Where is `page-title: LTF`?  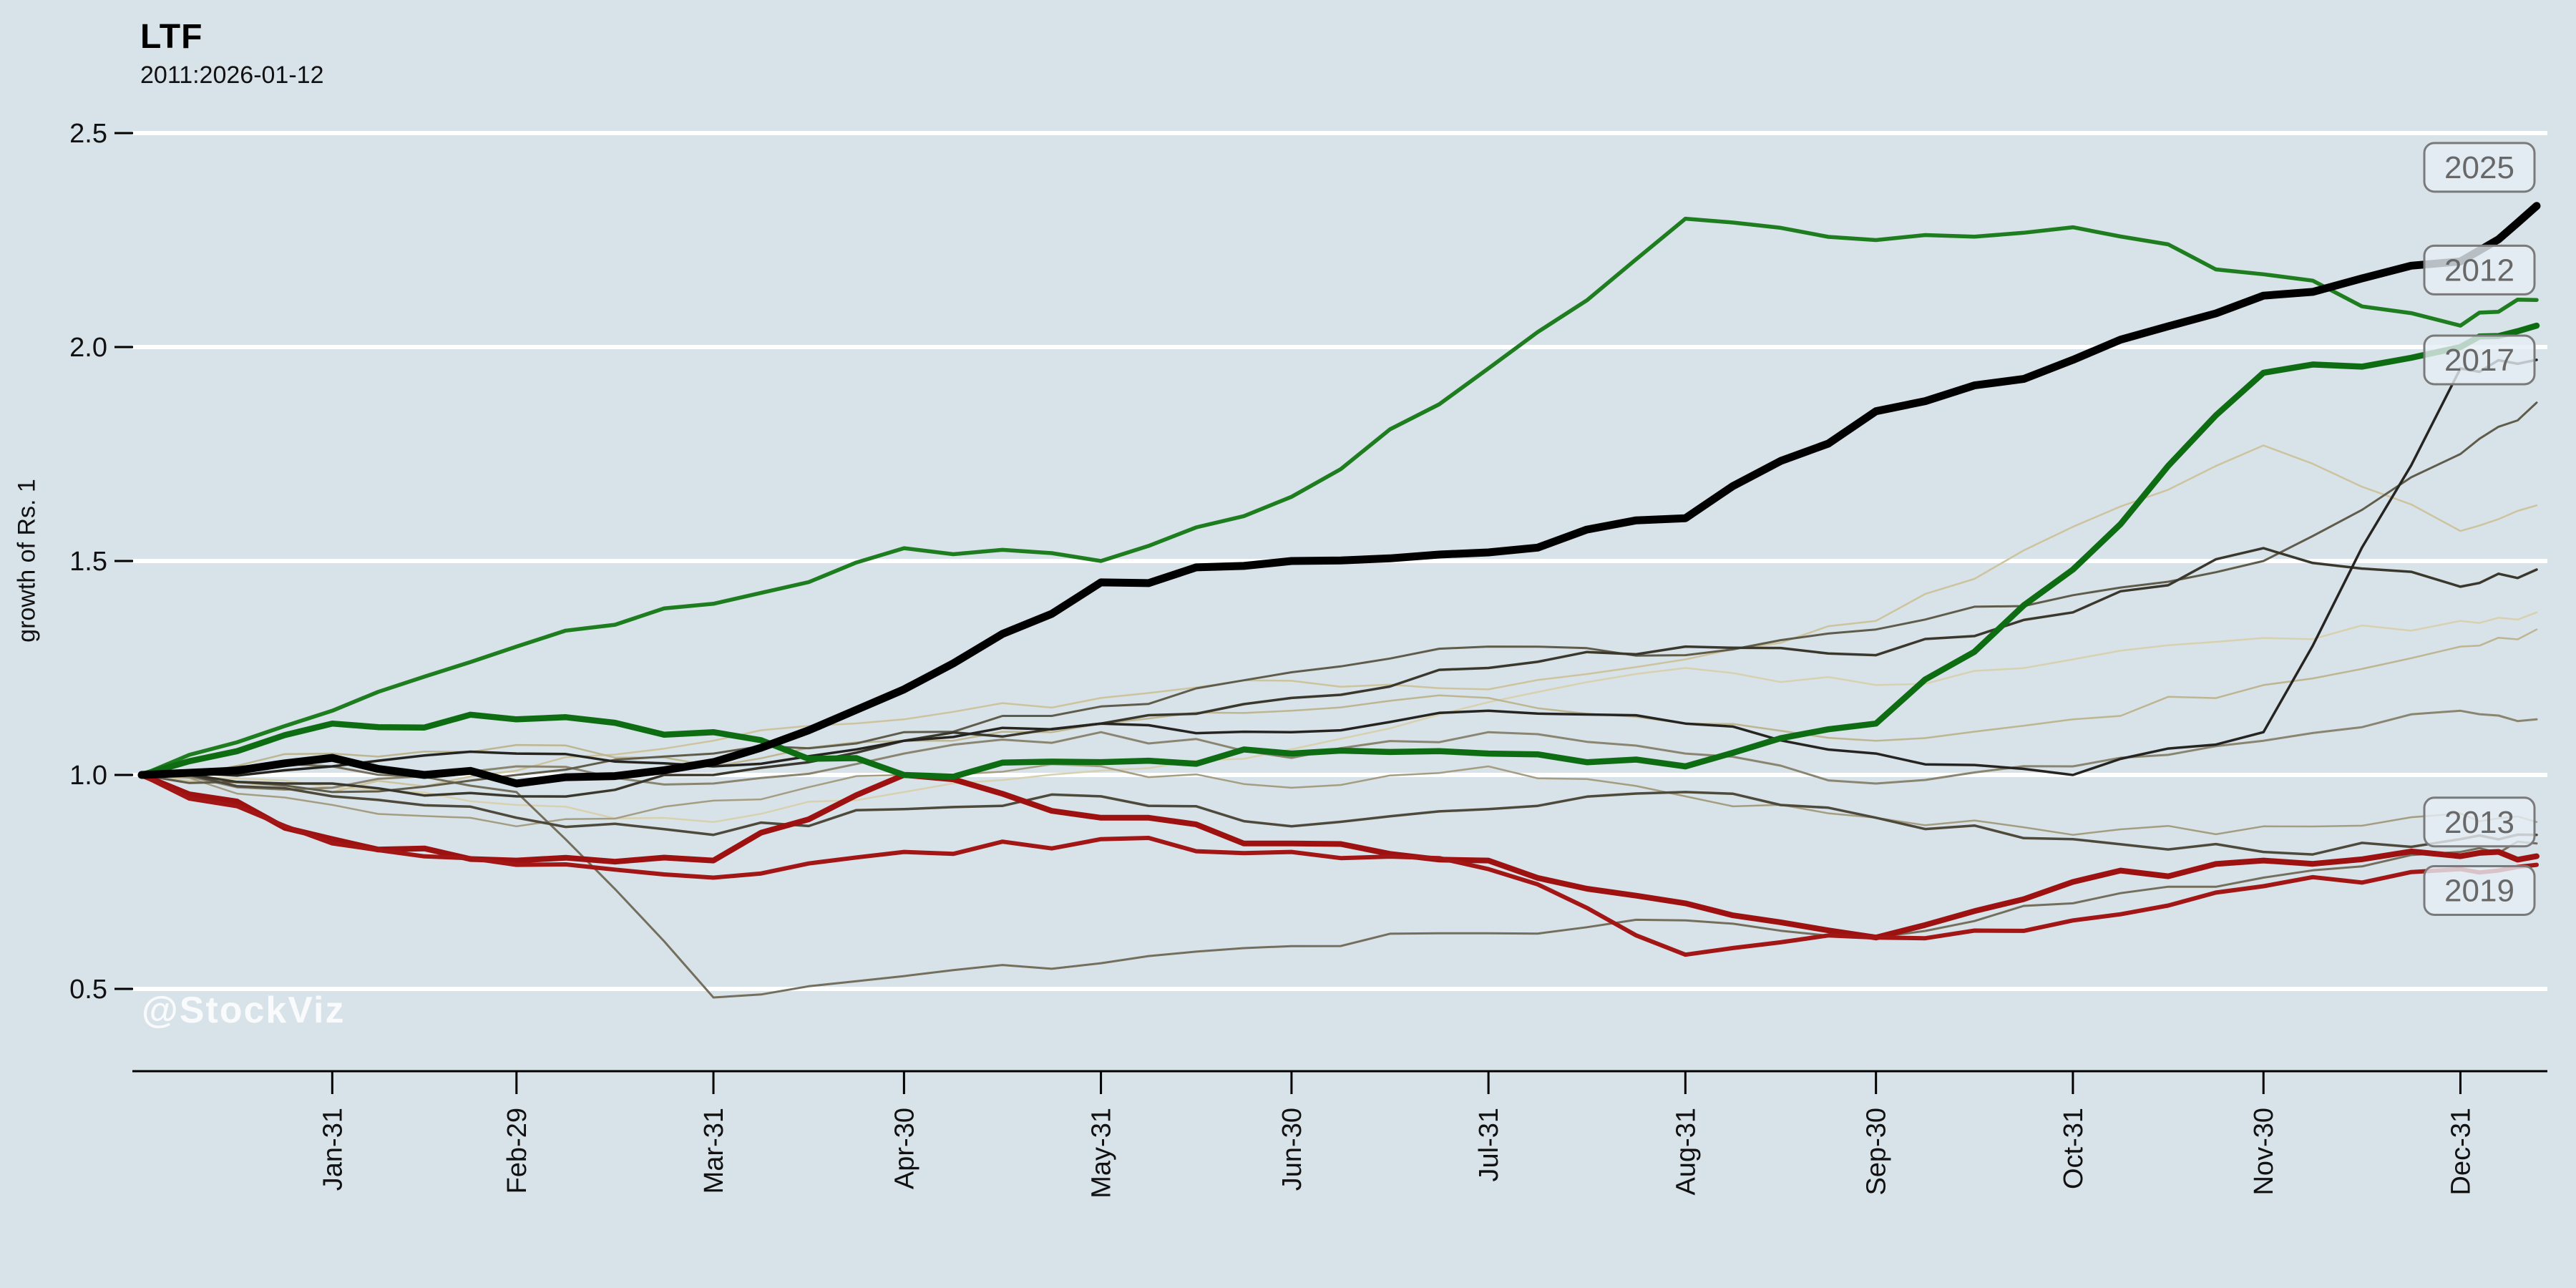
page-title: LTF is located at coordinates (171, 37).